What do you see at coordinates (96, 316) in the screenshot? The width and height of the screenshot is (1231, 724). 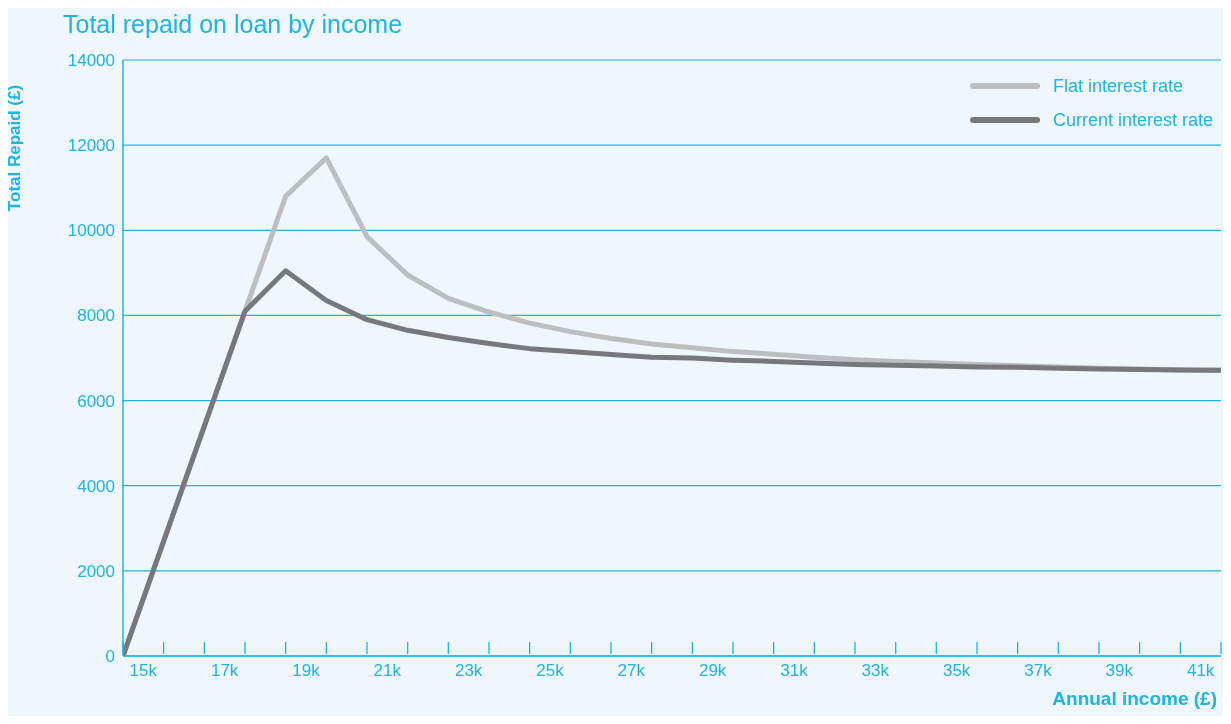 I see `y-tick-label: 8000` at bounding box center [96, 316].